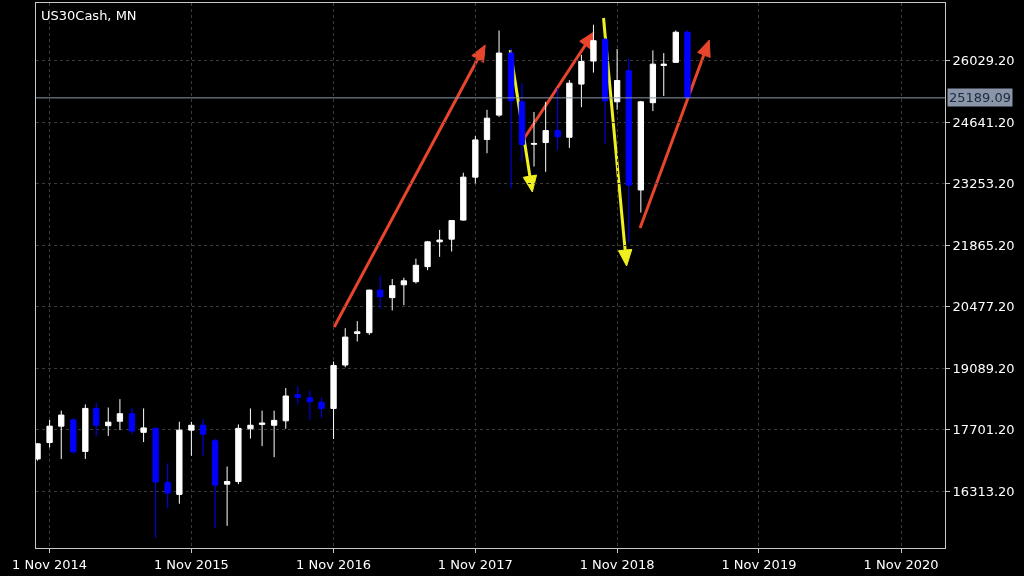  What do you see at coordinates (983, 122) in the screenshot?
I see `y-tick-label: 24641.20` at bounding box center [983, 122].